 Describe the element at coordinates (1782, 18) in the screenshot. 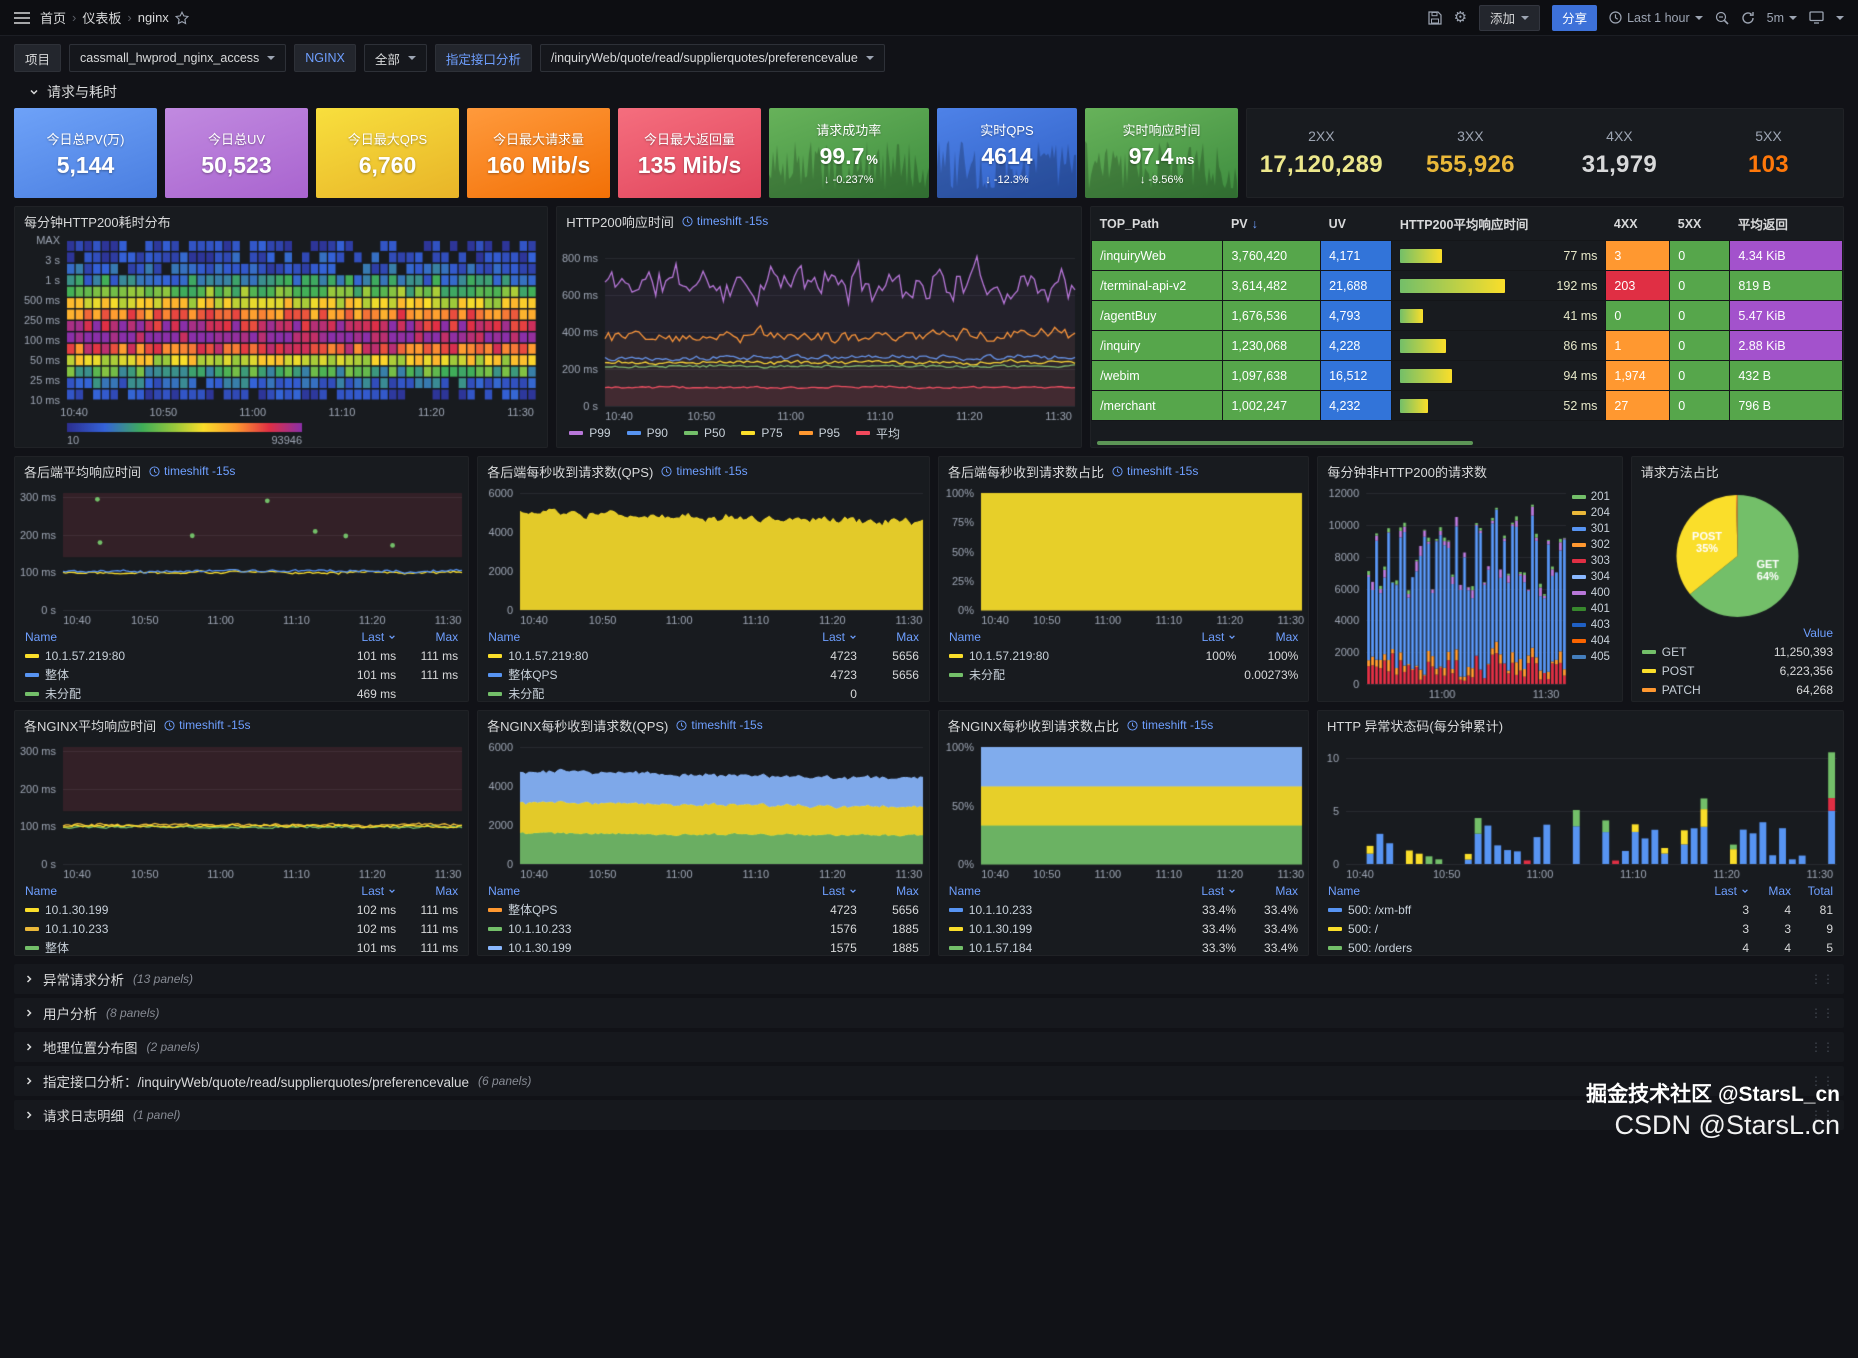

I see `refresh-interval-picker: 5m` at that location.